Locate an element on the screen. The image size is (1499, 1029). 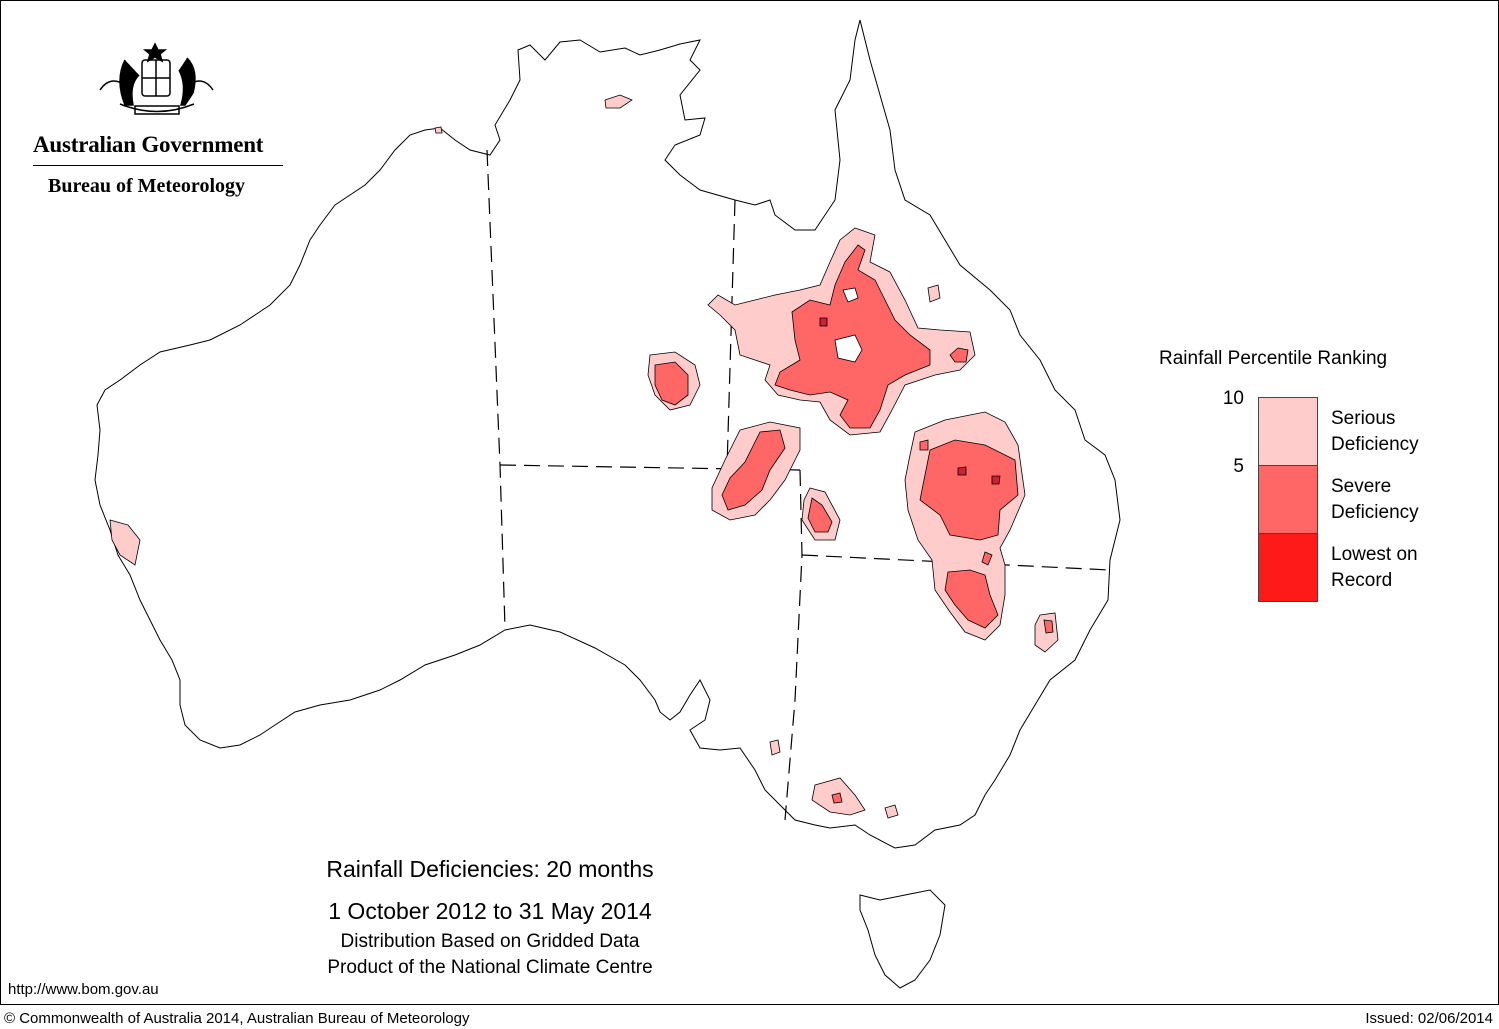
legend-tick-5: 5 is located at coordinates (1238, 466).